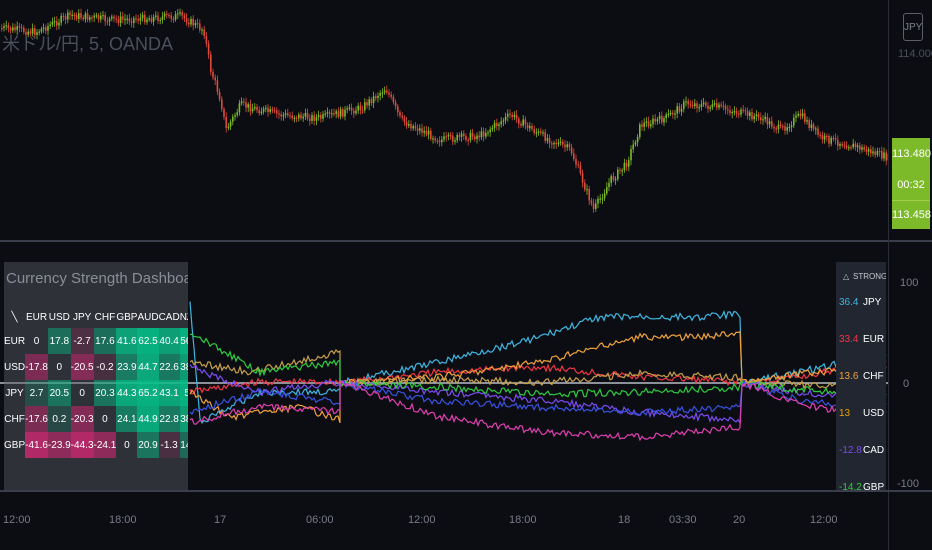  Describe the element at coordinates (169, 317) in the screenshot. I see `matrix-column-header: CAD` at that location.